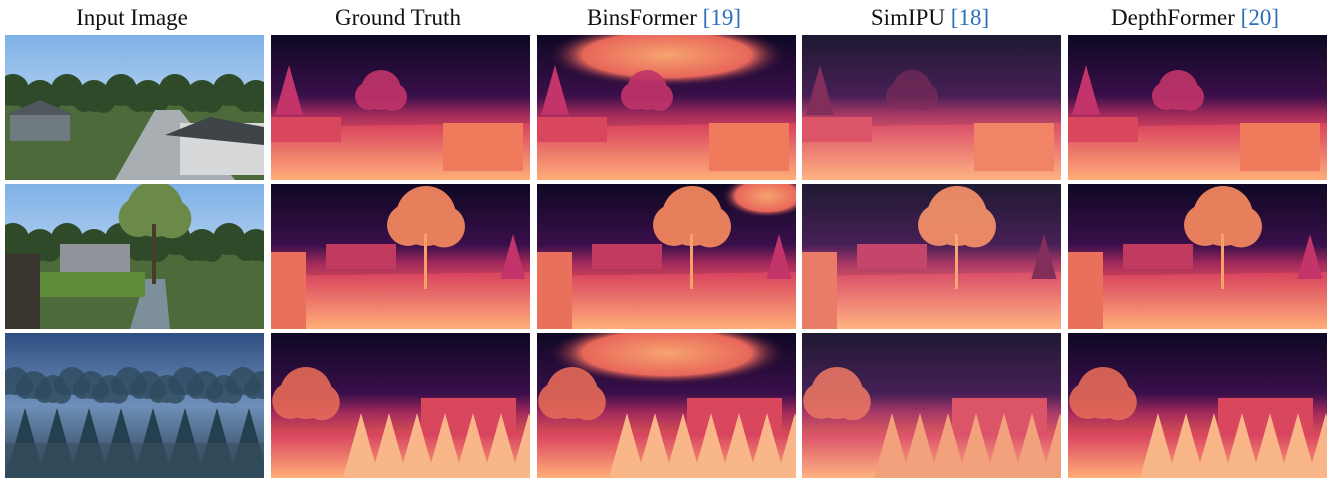 The height and width of the screenshot is (478, 1327). I want to click on column-title-simipu: SimIPU [18], so click(930, 18).